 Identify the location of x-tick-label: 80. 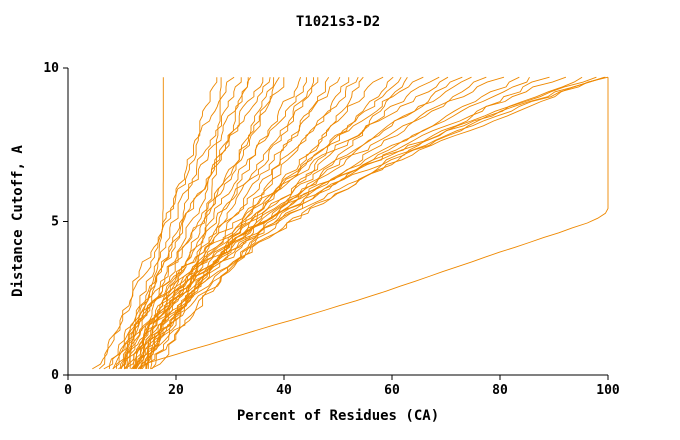
(500, 390).